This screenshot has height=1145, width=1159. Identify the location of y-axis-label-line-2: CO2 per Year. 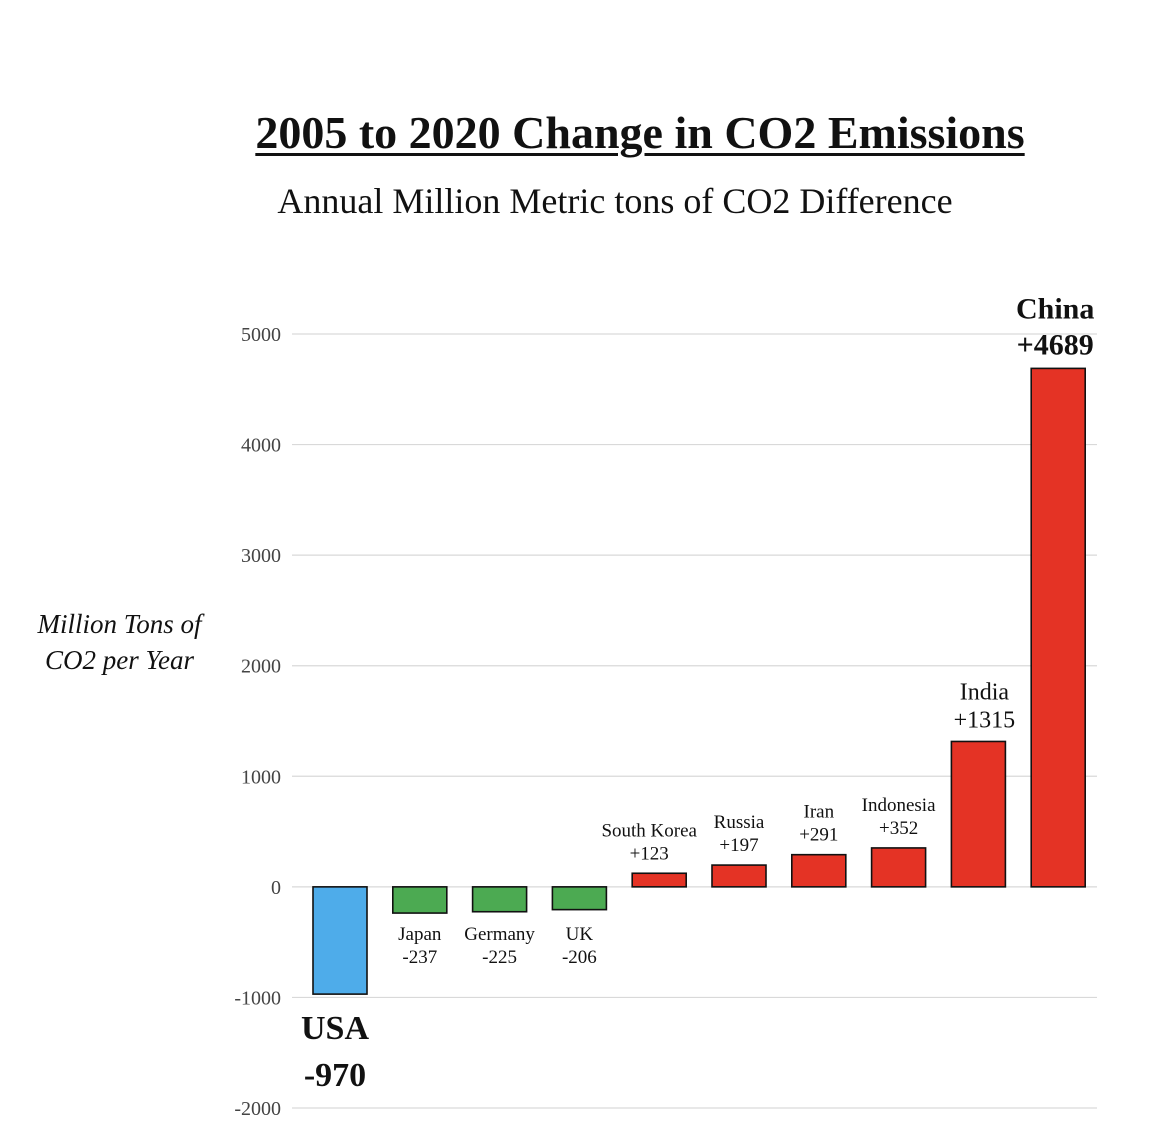
(119, 660).